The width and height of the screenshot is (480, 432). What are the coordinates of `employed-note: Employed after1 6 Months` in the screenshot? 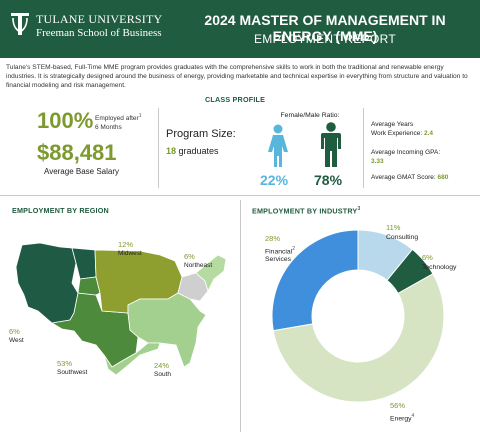 It's located at (118, 122).